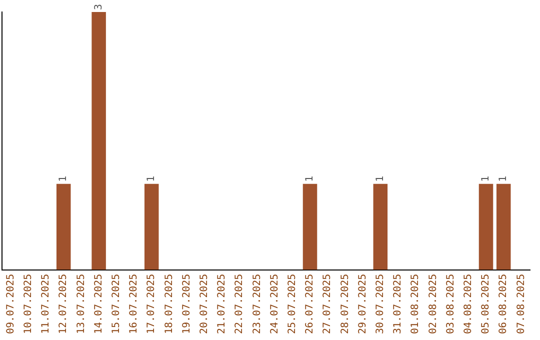 The width and height of the screenshot is (540, 340). Describe the element at coordinates (274, 304) in the screenshot. I see `x-tick-label: 24.07.2025` at that location.